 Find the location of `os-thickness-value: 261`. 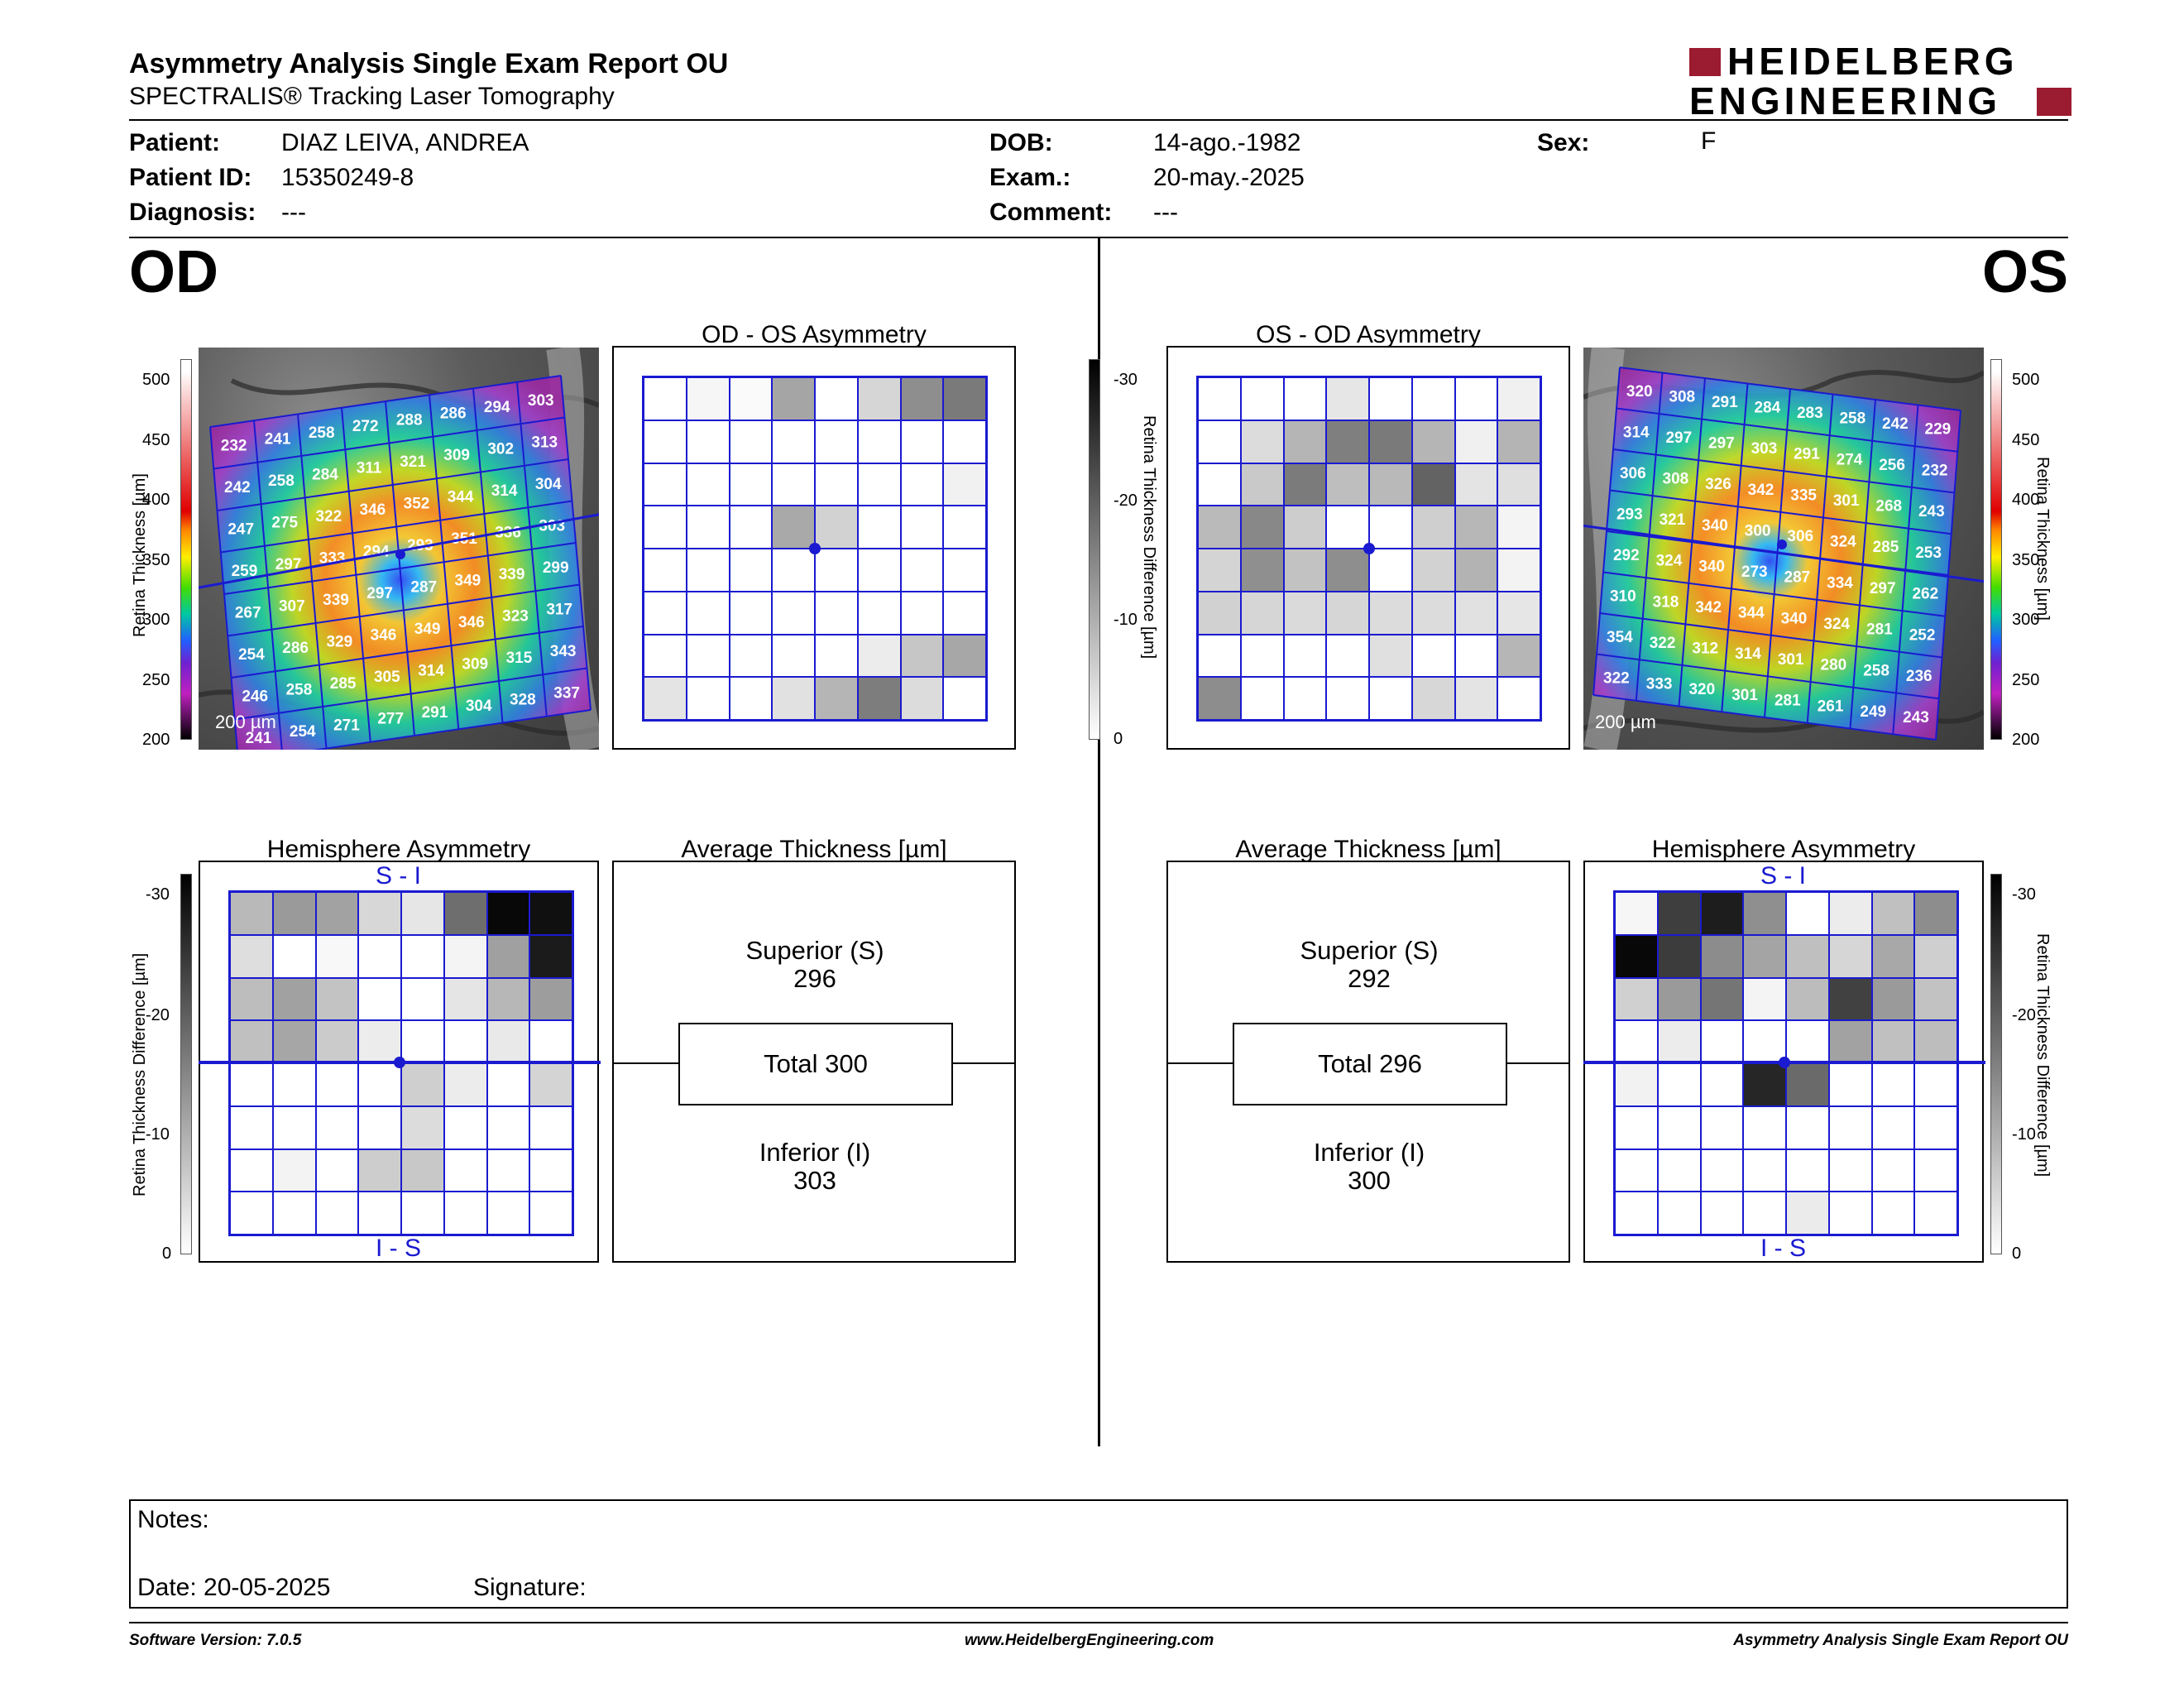

os-thickness-value: 261 is located at coordinates (1831, 706).